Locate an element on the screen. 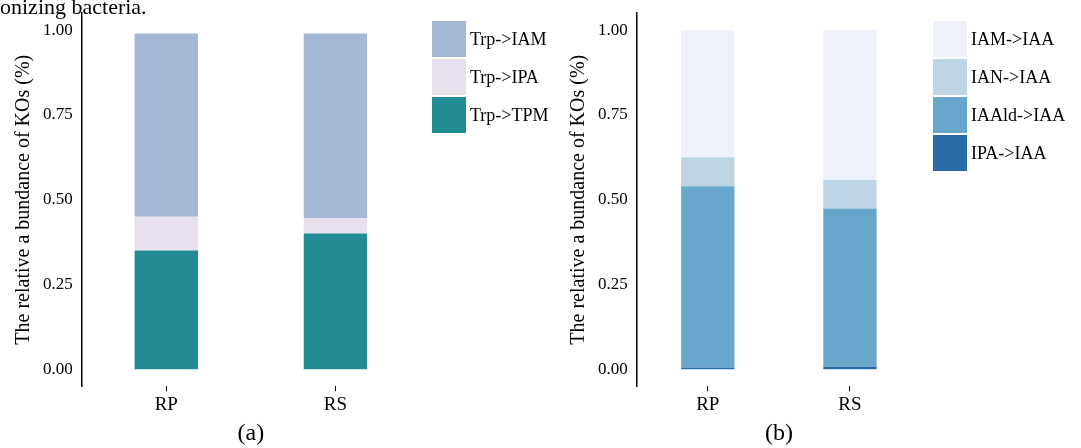 This screenshot has width=1081, height=448. legend-label: Trp->IPA is located at coordinates (504, 77).